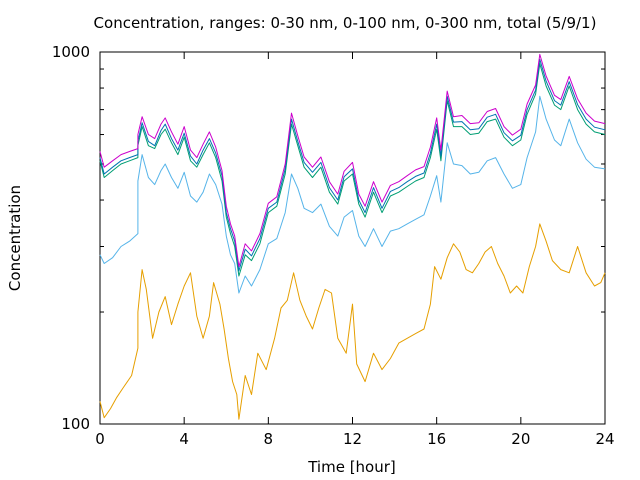  What do you see at coordinates (269, 439) in the screenshot?
I see `x-tick-label: 8` at bounding box center [269, 439].